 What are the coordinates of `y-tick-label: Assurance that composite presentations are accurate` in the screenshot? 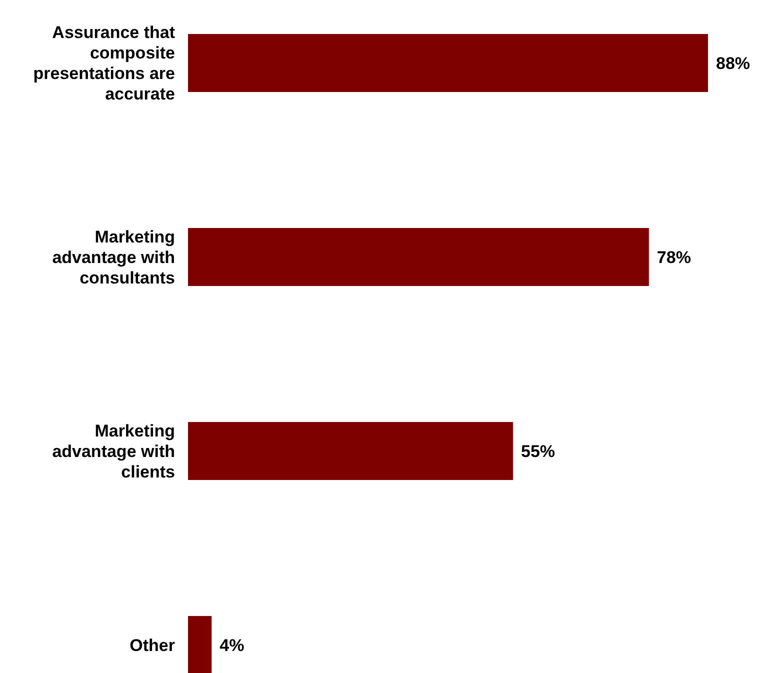 It's located at (104, 63).